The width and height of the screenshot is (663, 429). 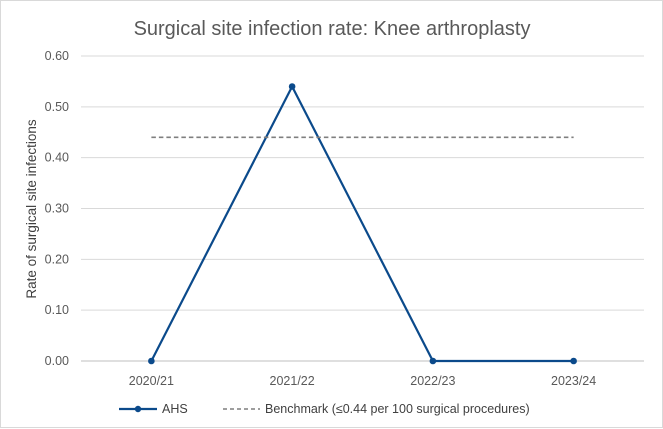 I want to click on y-tick-label: 0.40, so click(x=57, y=158).